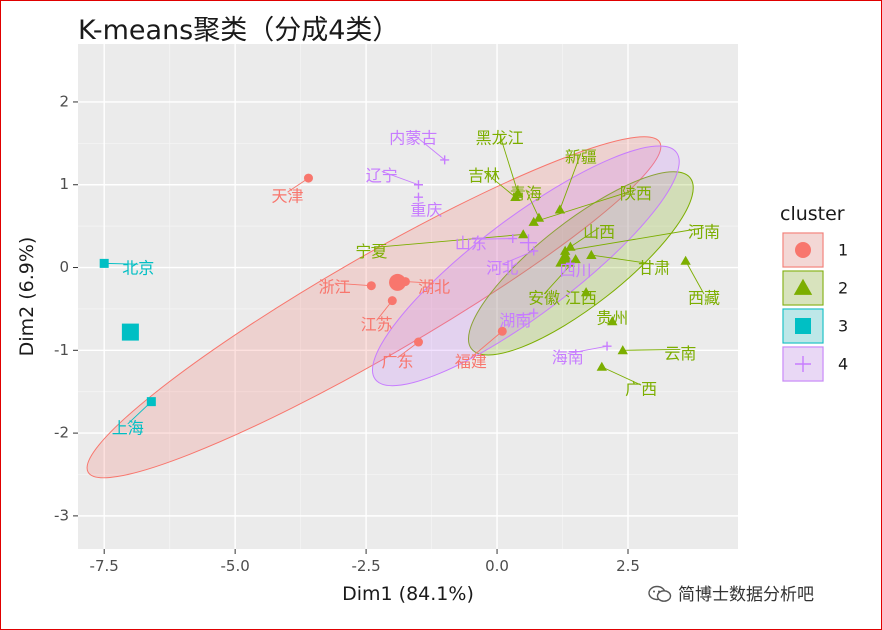 This screenshot has height=630, width=882. What do you see at coordinates (812, 214) in the screenshot?
I see `legend-title: cluster` at bounding box center [812, 214].